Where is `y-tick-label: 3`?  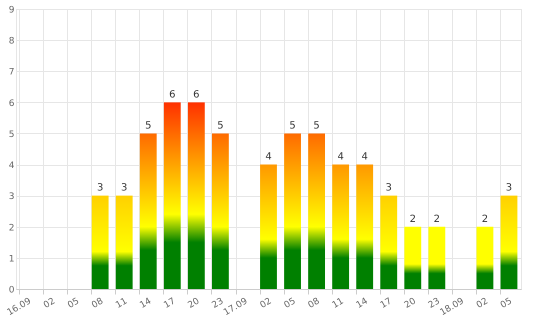
y-tick-label: 3 is located at coordinates (11, 197).